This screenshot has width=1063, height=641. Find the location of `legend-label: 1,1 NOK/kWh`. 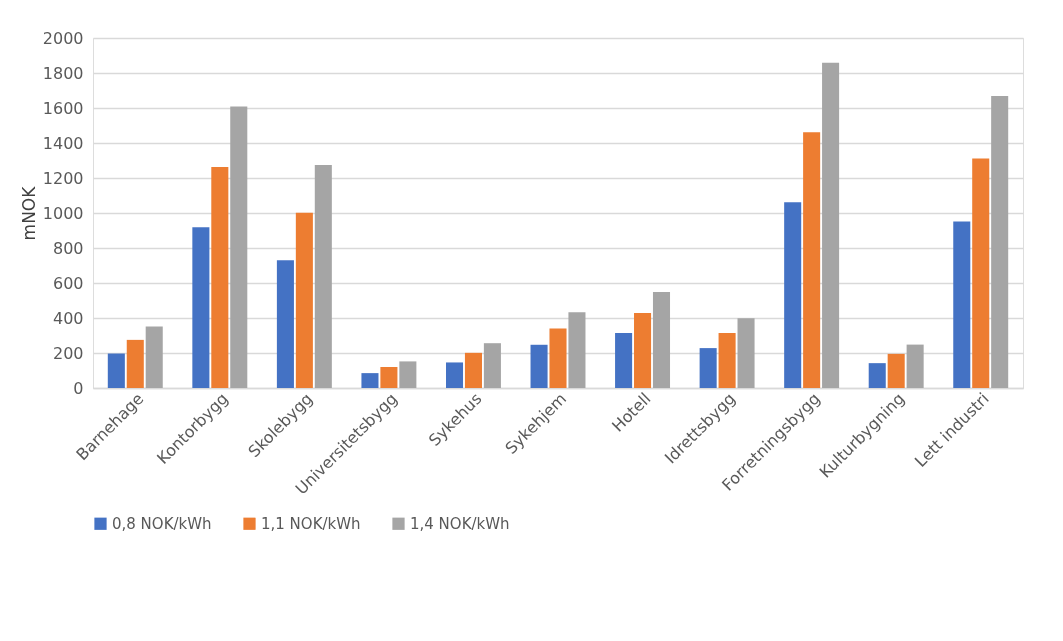

legend-label: 1,1 NOK/kWh is located at coordinates (311, 523).